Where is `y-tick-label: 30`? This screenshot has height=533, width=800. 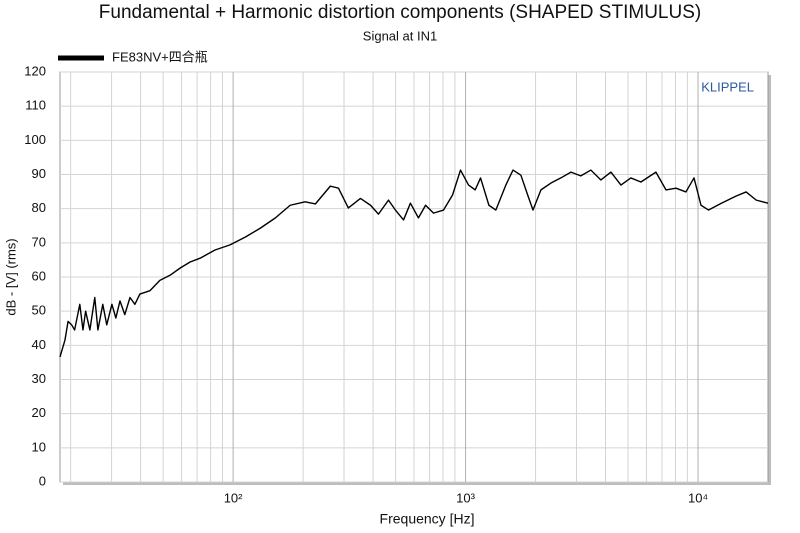 y-tick-label: 30 is located at coordinates (39, 378).